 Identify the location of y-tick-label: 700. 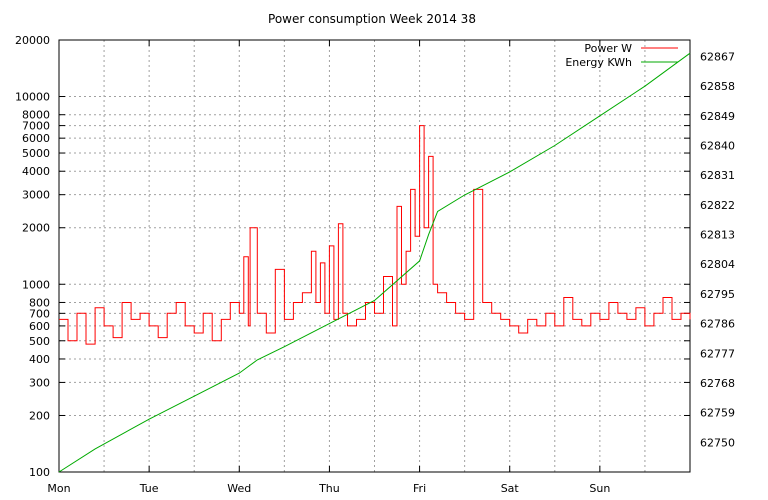
(39, 313).